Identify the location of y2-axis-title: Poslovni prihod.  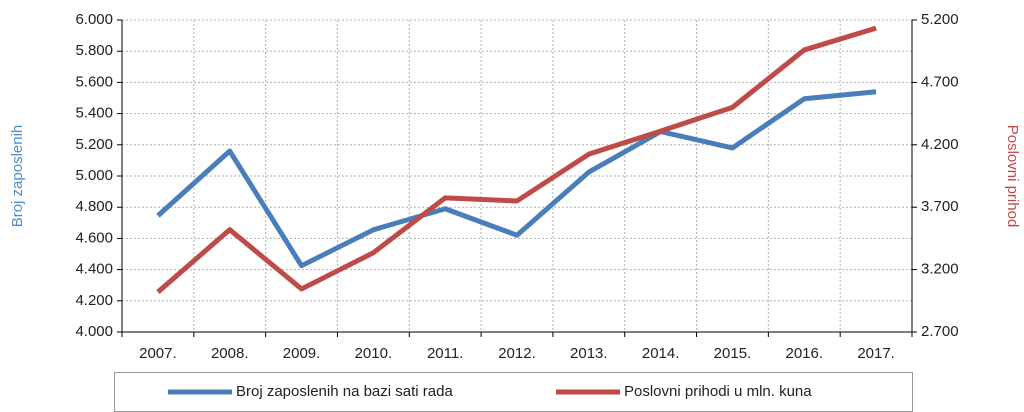
(1012, 176).